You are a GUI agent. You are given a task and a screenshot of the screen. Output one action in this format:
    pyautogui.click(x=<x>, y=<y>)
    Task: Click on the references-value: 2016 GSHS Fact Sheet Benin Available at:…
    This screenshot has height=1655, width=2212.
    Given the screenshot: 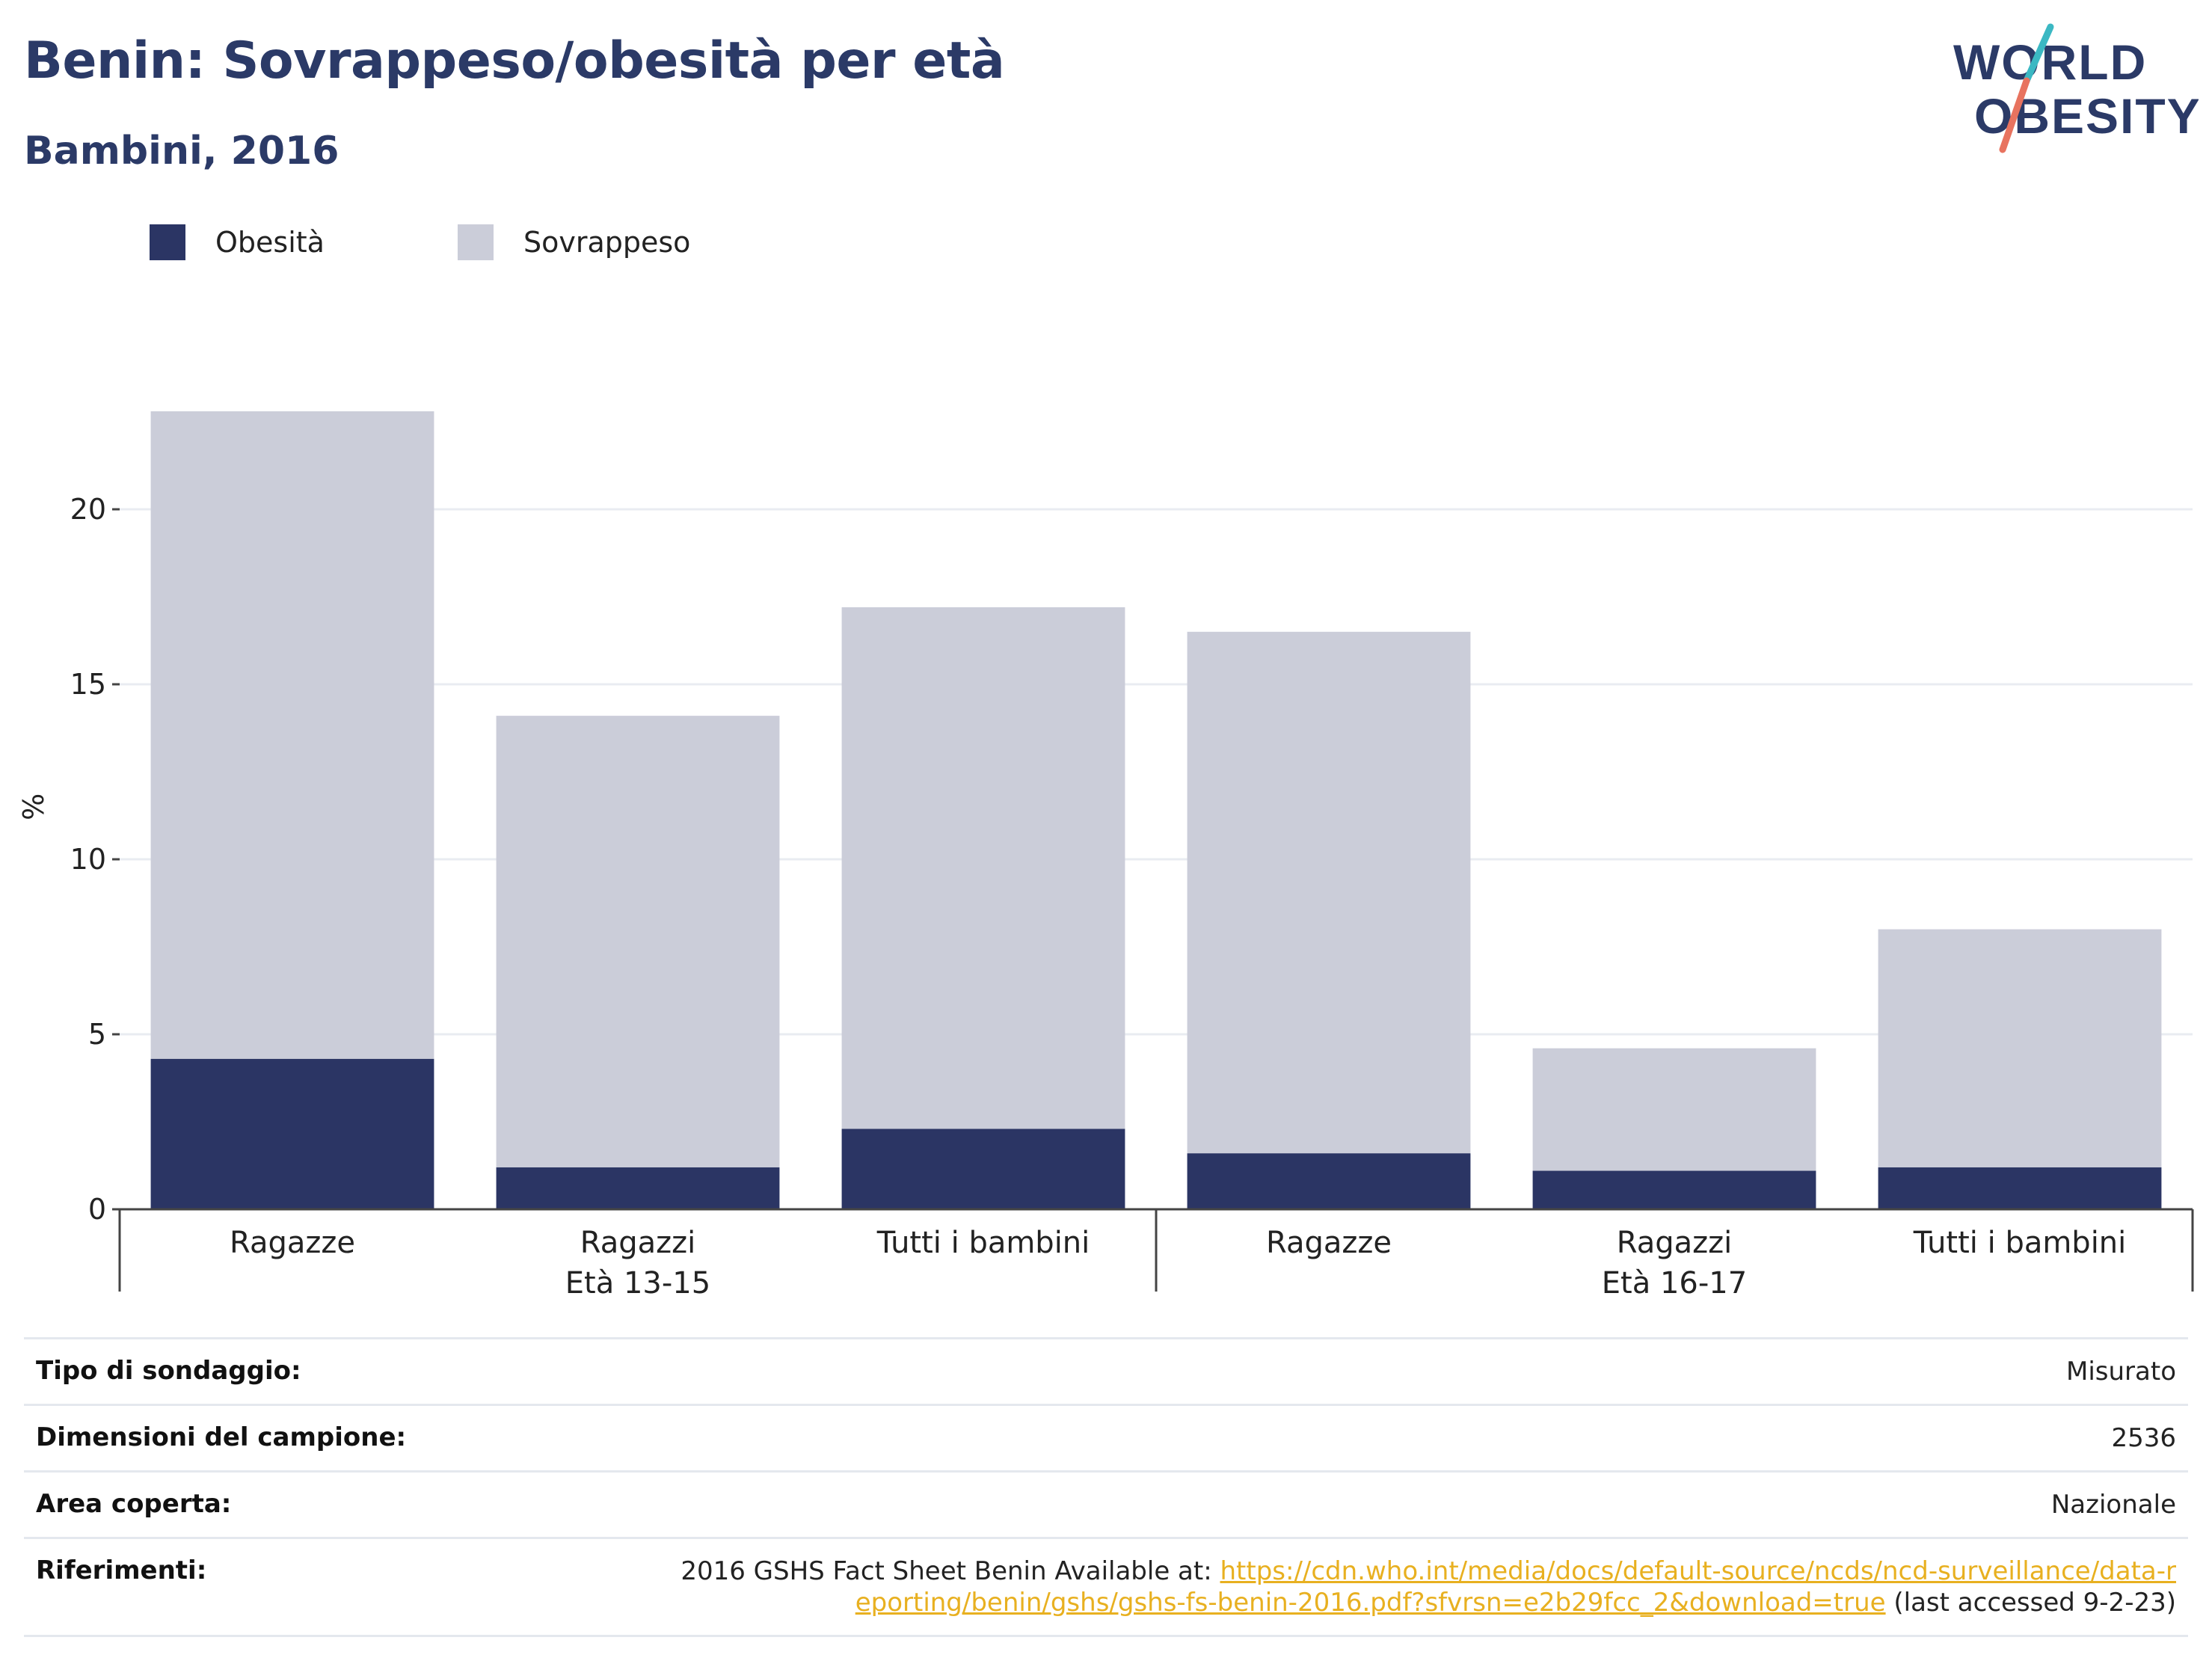 What is the action you would take?
    pyautogui.click(x=1424, y=1587)
    